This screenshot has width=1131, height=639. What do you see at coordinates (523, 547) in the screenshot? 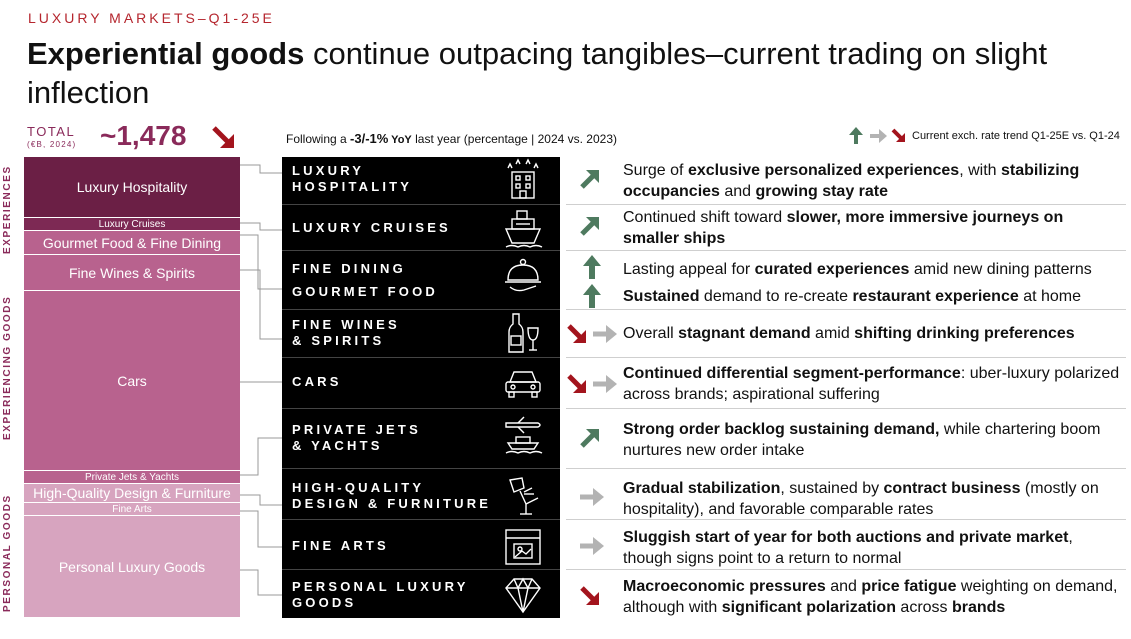
I see `easel-icon` at bounding box center [523, 547].